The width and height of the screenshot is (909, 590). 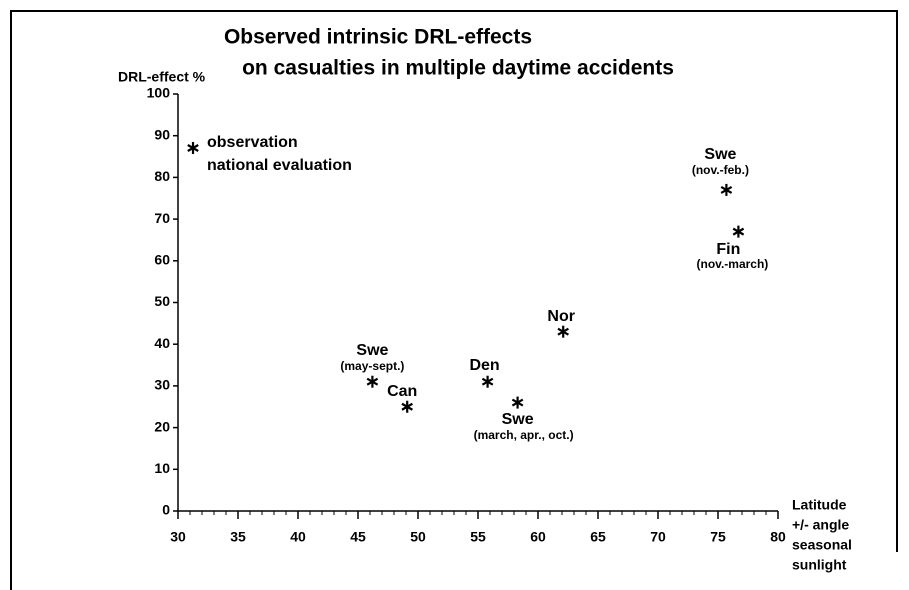 What do you see at coordinates (298, 537) in the screenshot?
I see `x-tick-label: 40` at bounding box center [298, 537].